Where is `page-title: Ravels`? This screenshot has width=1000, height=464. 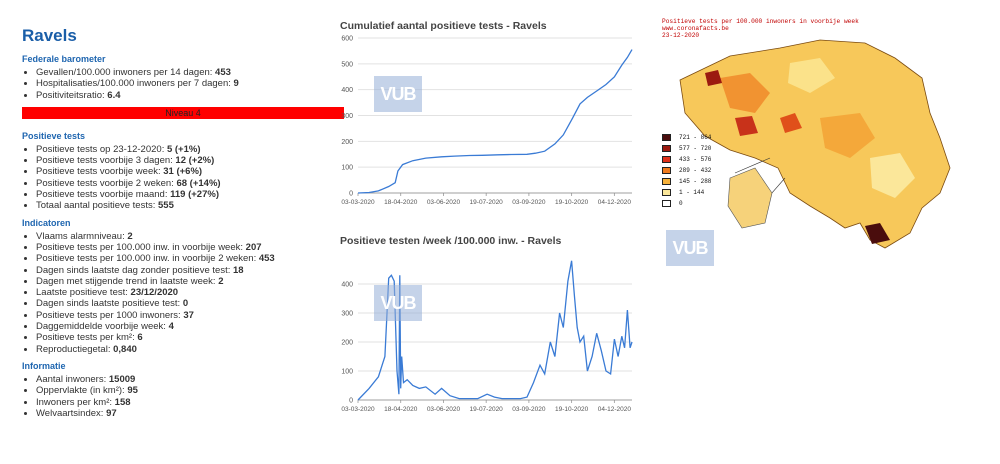 page-title: Ravels is located at coordinates (49, 35).